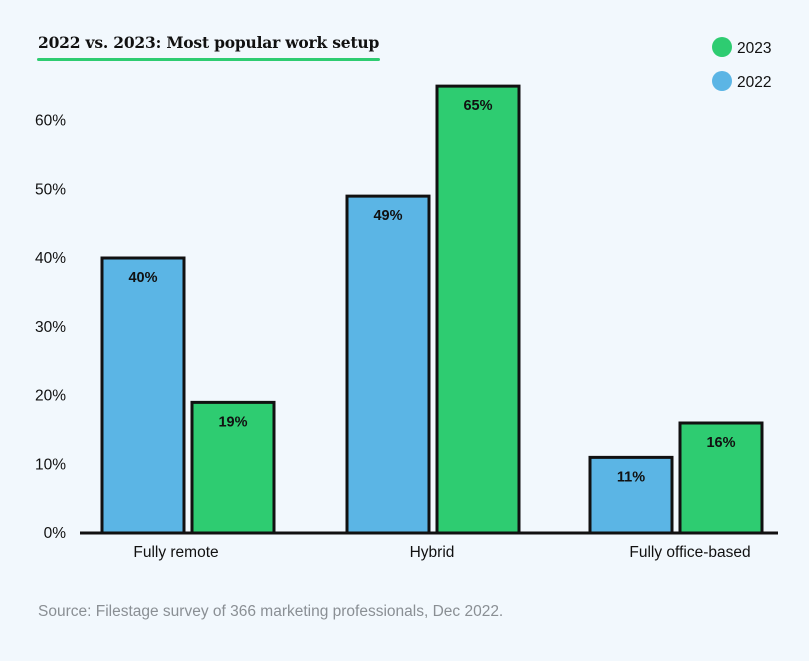  Describe the element at coordinates (50, 464) in the screenshot. I see `y-tick-label: 10%` at that location.